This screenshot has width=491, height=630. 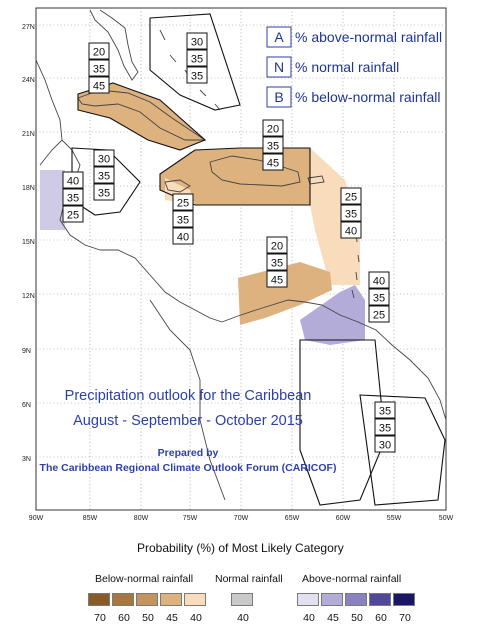 What do you see at coordinates (190, 518) in the screenshot?
I see `lon-tick-label: 75W` at bounding box center [190, 518].